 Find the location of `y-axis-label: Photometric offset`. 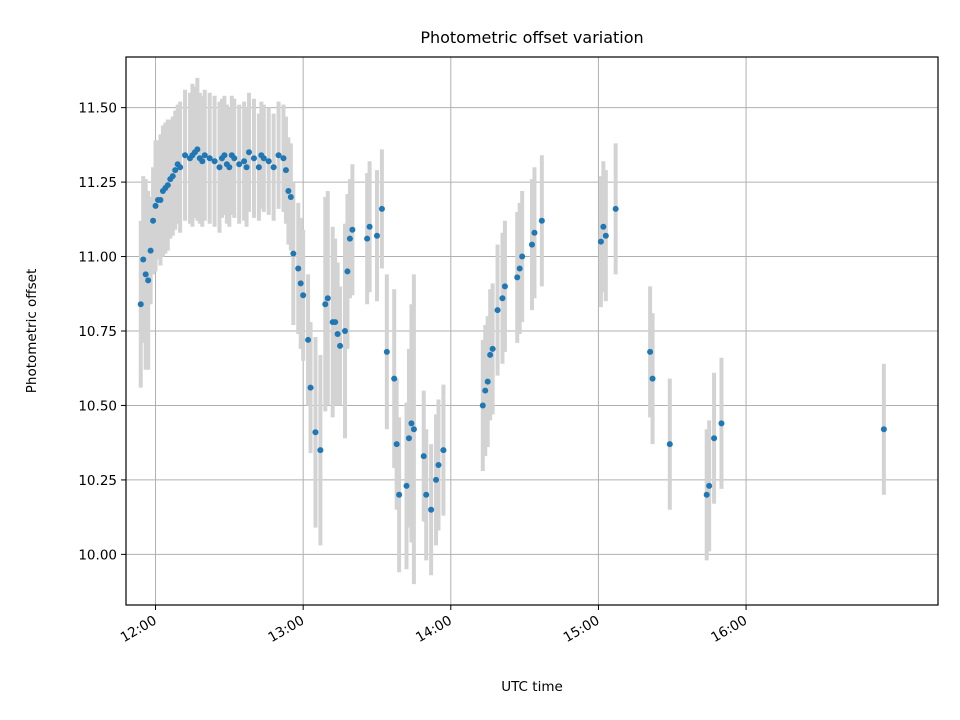

y-axis-label: Photometric offset is located at coordinates (32, 331).